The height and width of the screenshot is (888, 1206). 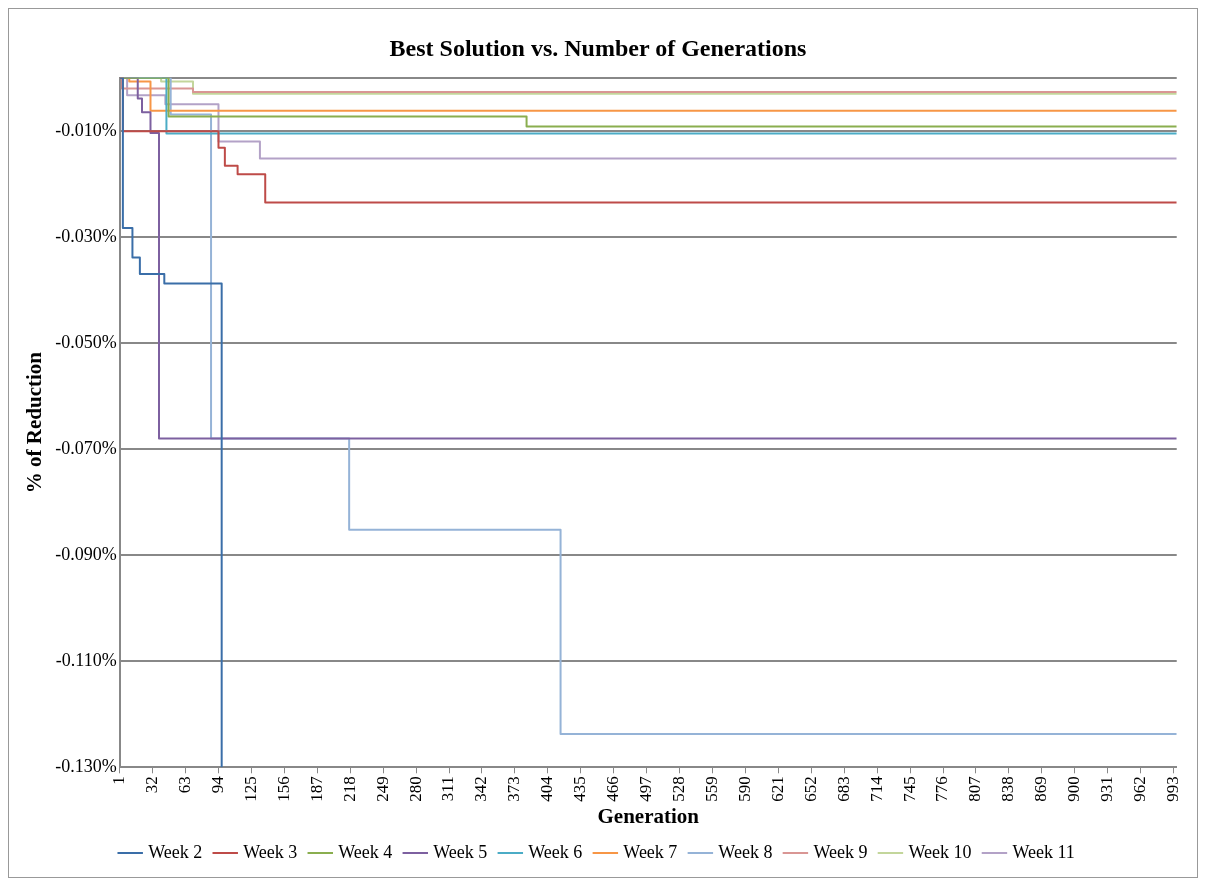 What do you see at coordinates (349, 789) in the screenshot?
I see `x-tick-label: 218` at bounding box center [349, 789].